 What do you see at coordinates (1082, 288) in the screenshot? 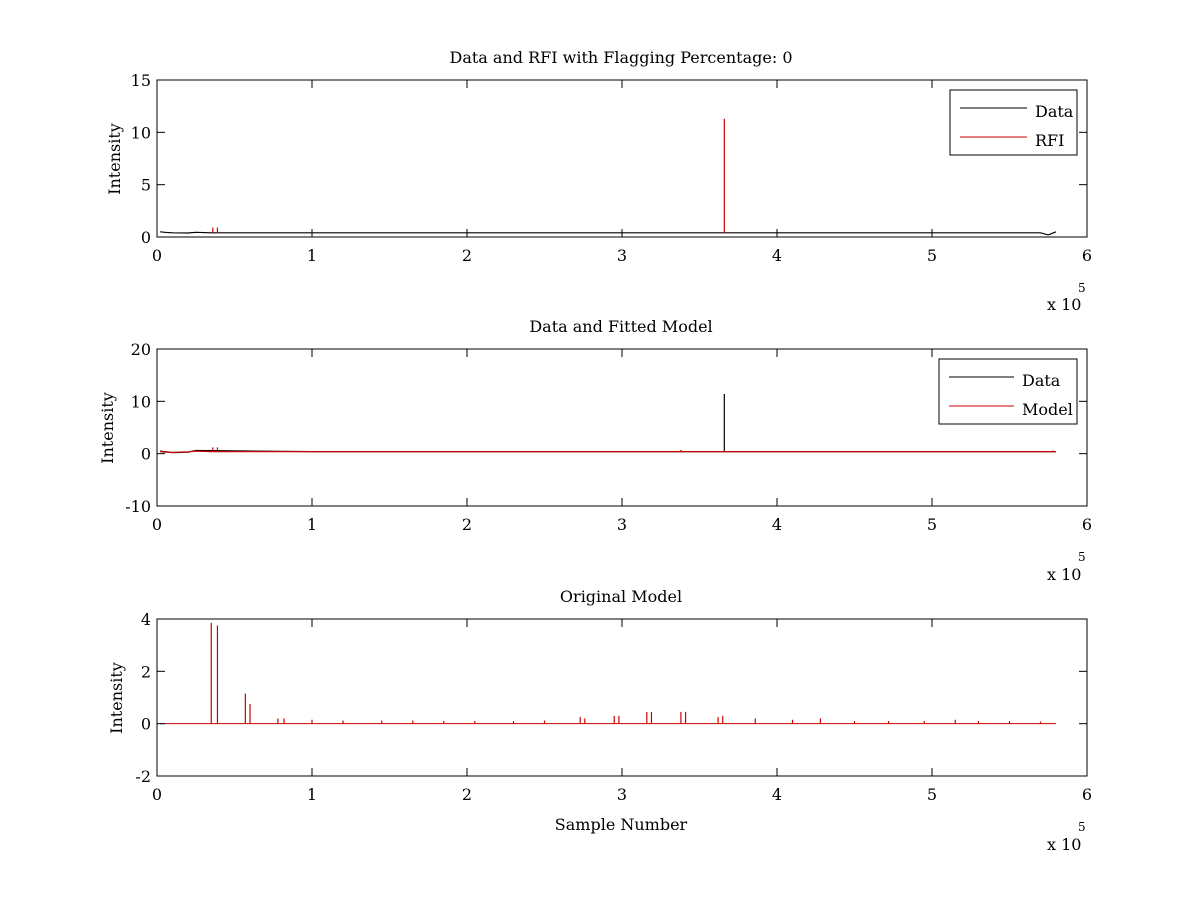
I see `panel-1-x-multiplier-exponent: 5` at bounding box center [1082, 288].